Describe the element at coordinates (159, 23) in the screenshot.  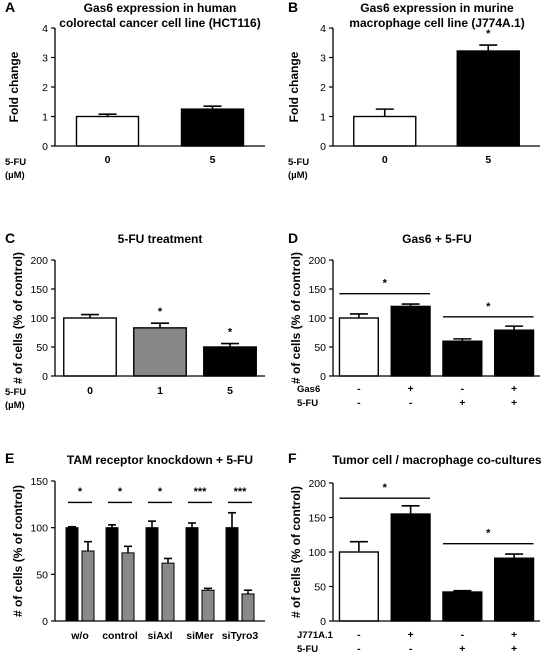
I see `panel-title: colorectal cancer cell line (HCT116)` at that location.